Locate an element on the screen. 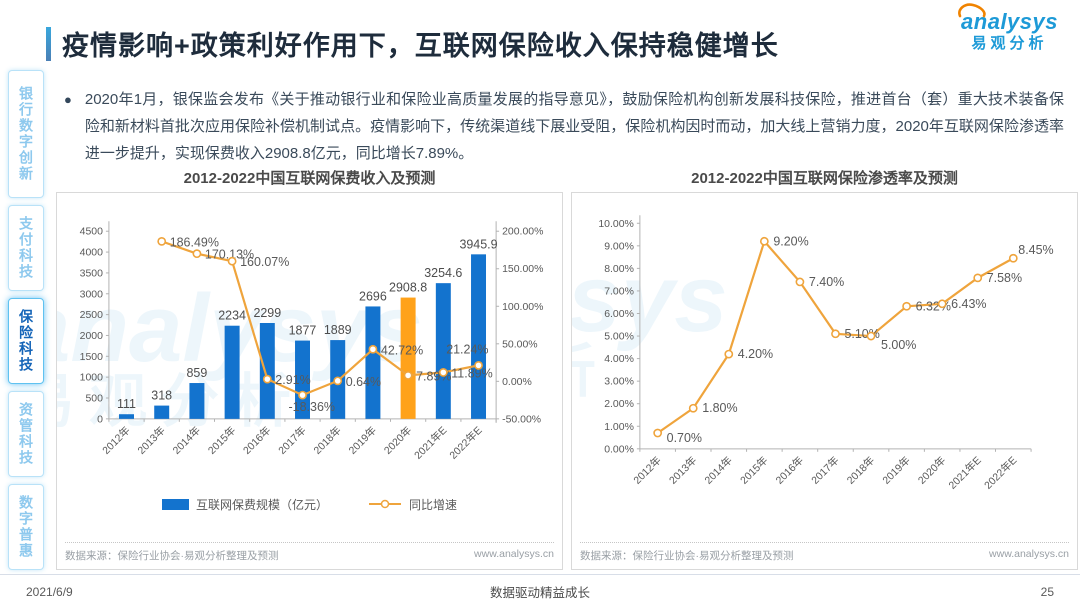 This screenshot has height=608, width=1080. penetration-value-label: 5.00% is located at coordinates (898, 345).